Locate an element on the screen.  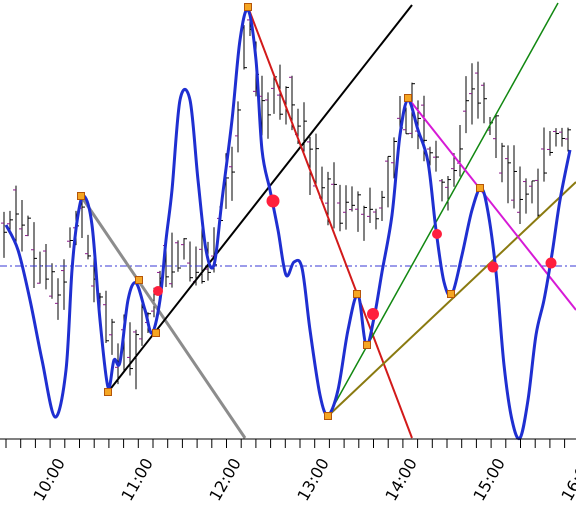
x-tick-label: 11:00 is located at coordinates (137, 479).